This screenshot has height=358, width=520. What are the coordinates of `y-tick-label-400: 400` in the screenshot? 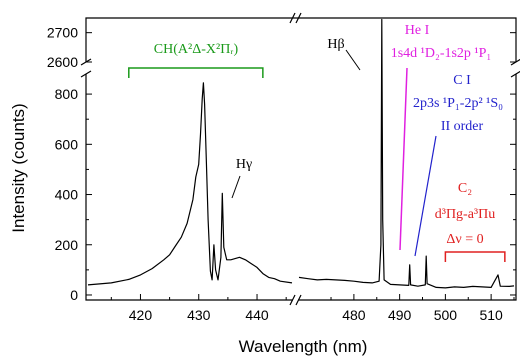 It's located at (67, 195).